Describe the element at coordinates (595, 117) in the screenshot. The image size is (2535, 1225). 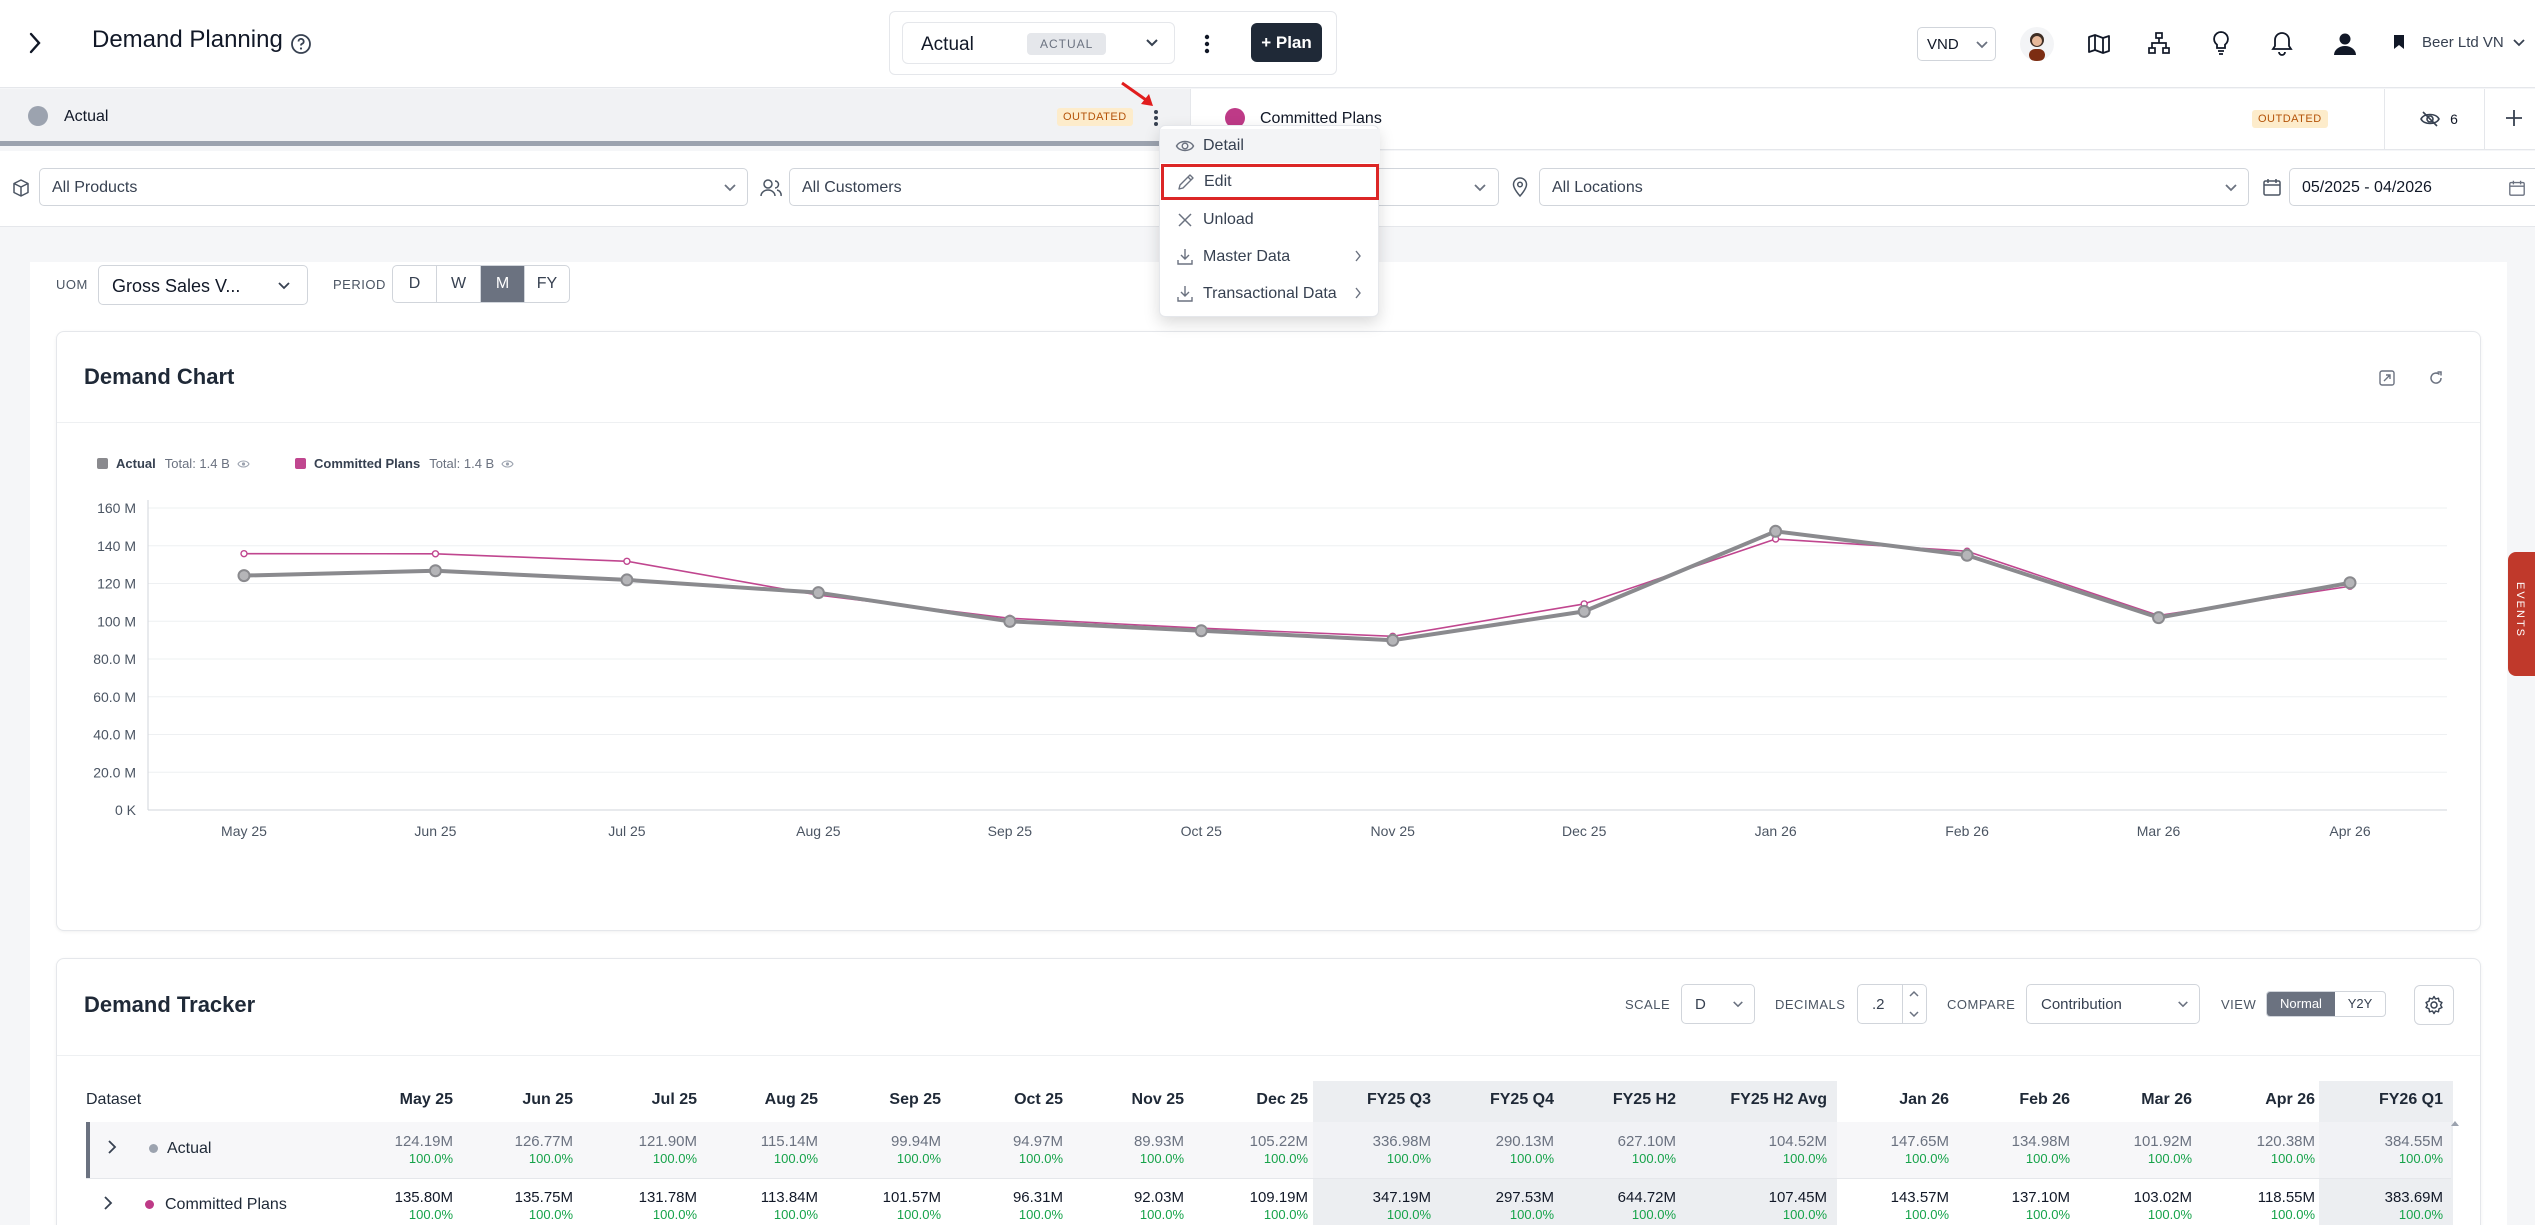
I see `tab-actual: Actual OUTDATED` at that location.